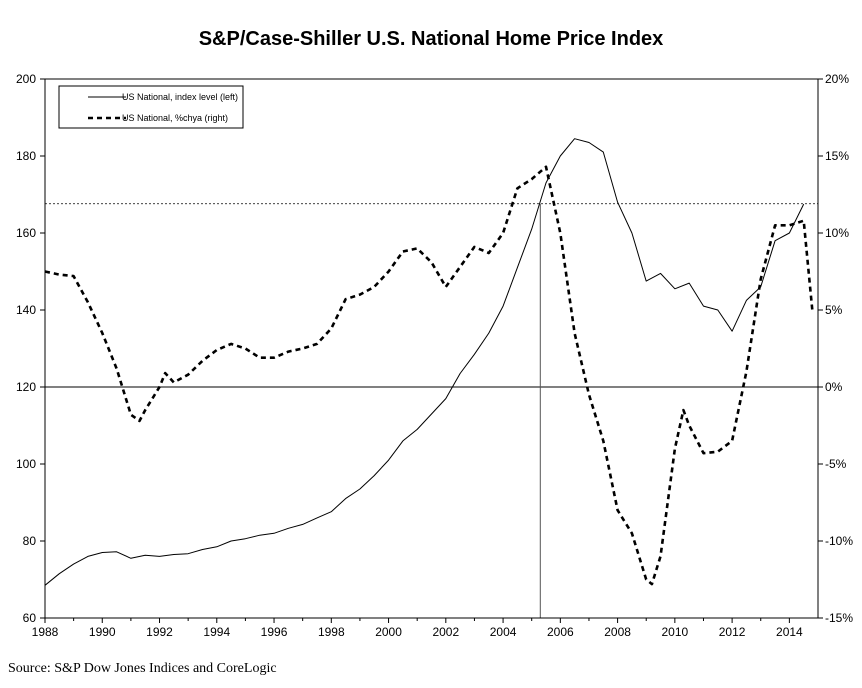 The height and width of the screenshot is (688, 862). What do you see at coordinates (388, 632) in the screenshot?
I see `x-tick-label: 2000` at bounding box center [388, 632].